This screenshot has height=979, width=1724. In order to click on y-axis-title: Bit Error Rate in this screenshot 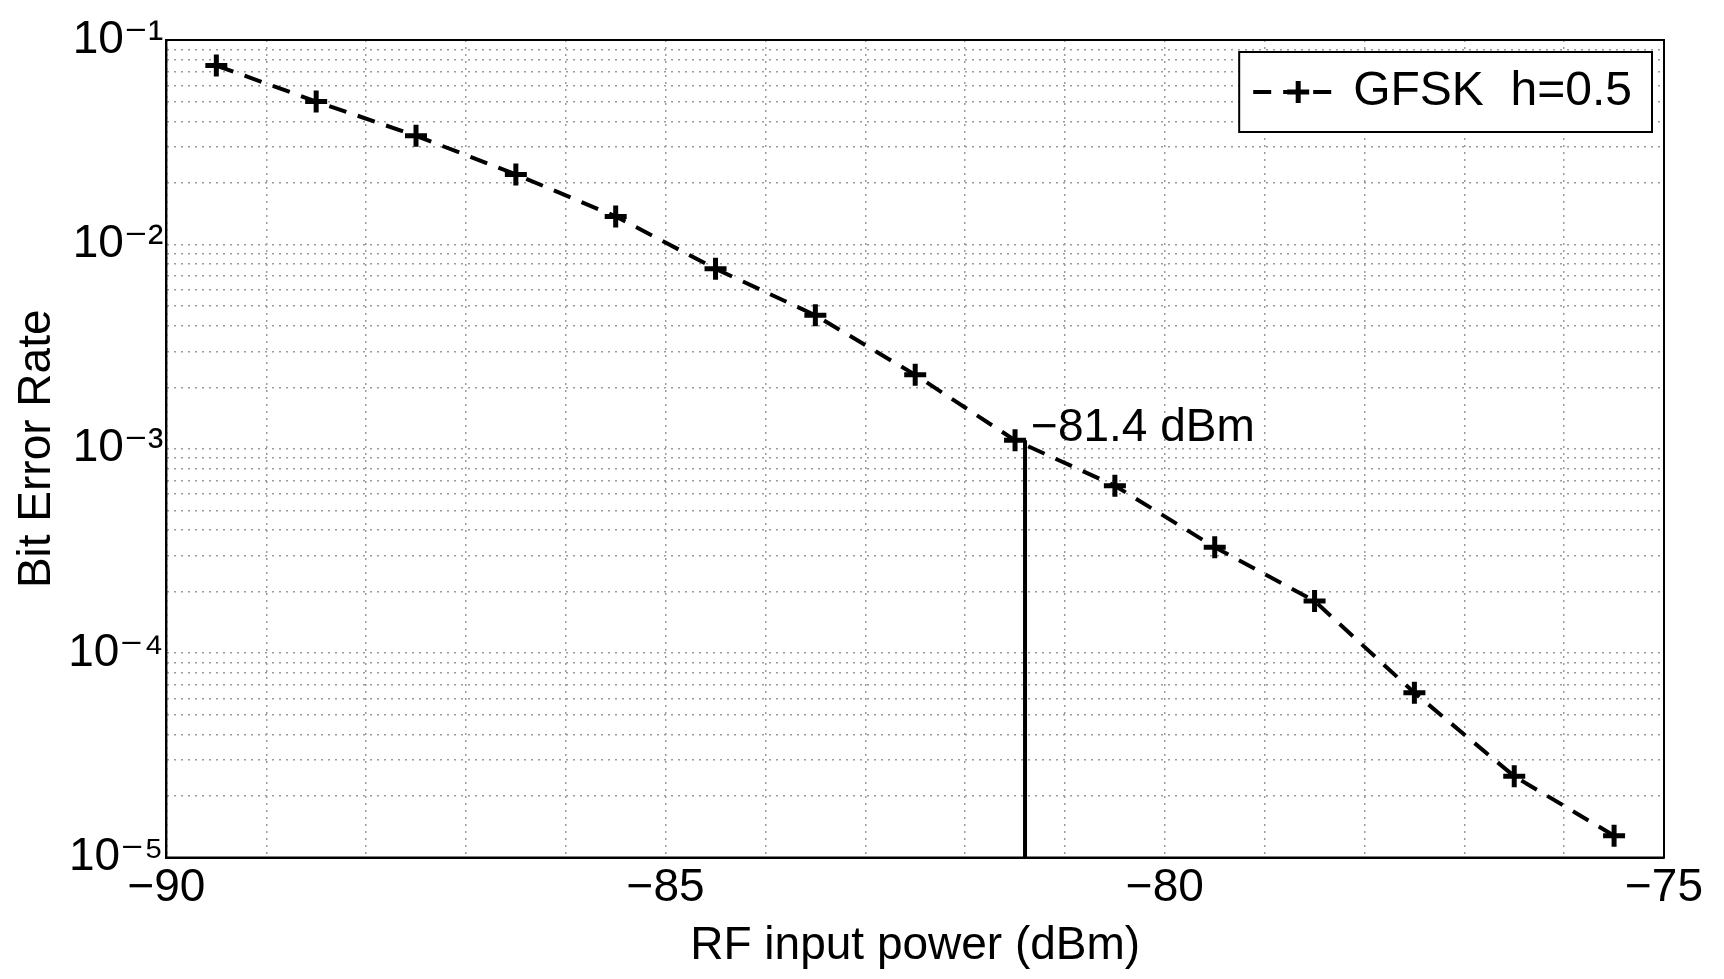, I will do `click(34, 449)`.